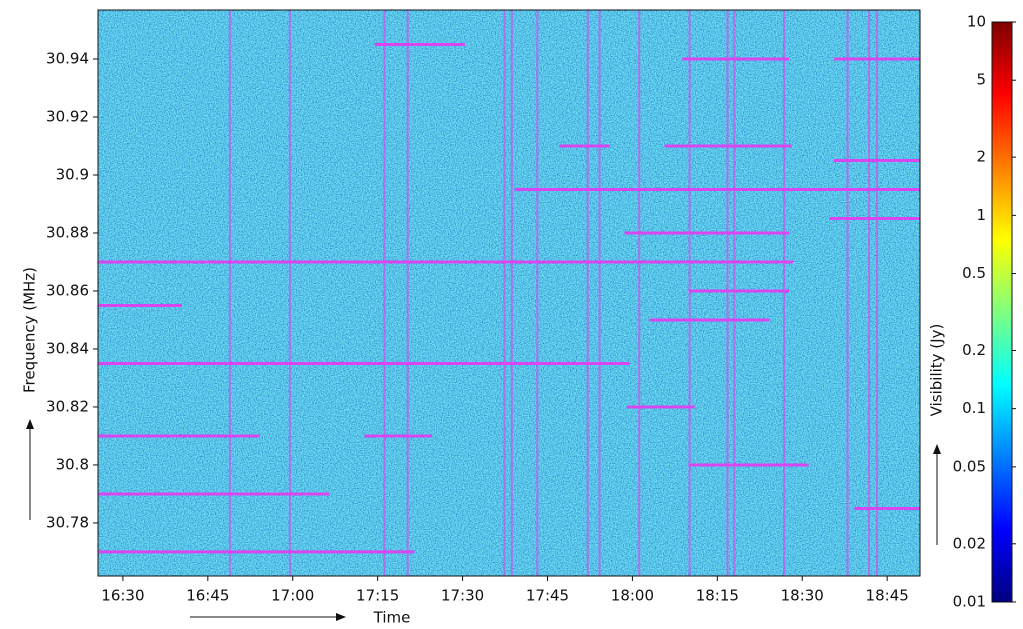 The width and height of the screenshot is (1023, 629). I want to click on y-tick-label: 30.8, so click(72, 464).